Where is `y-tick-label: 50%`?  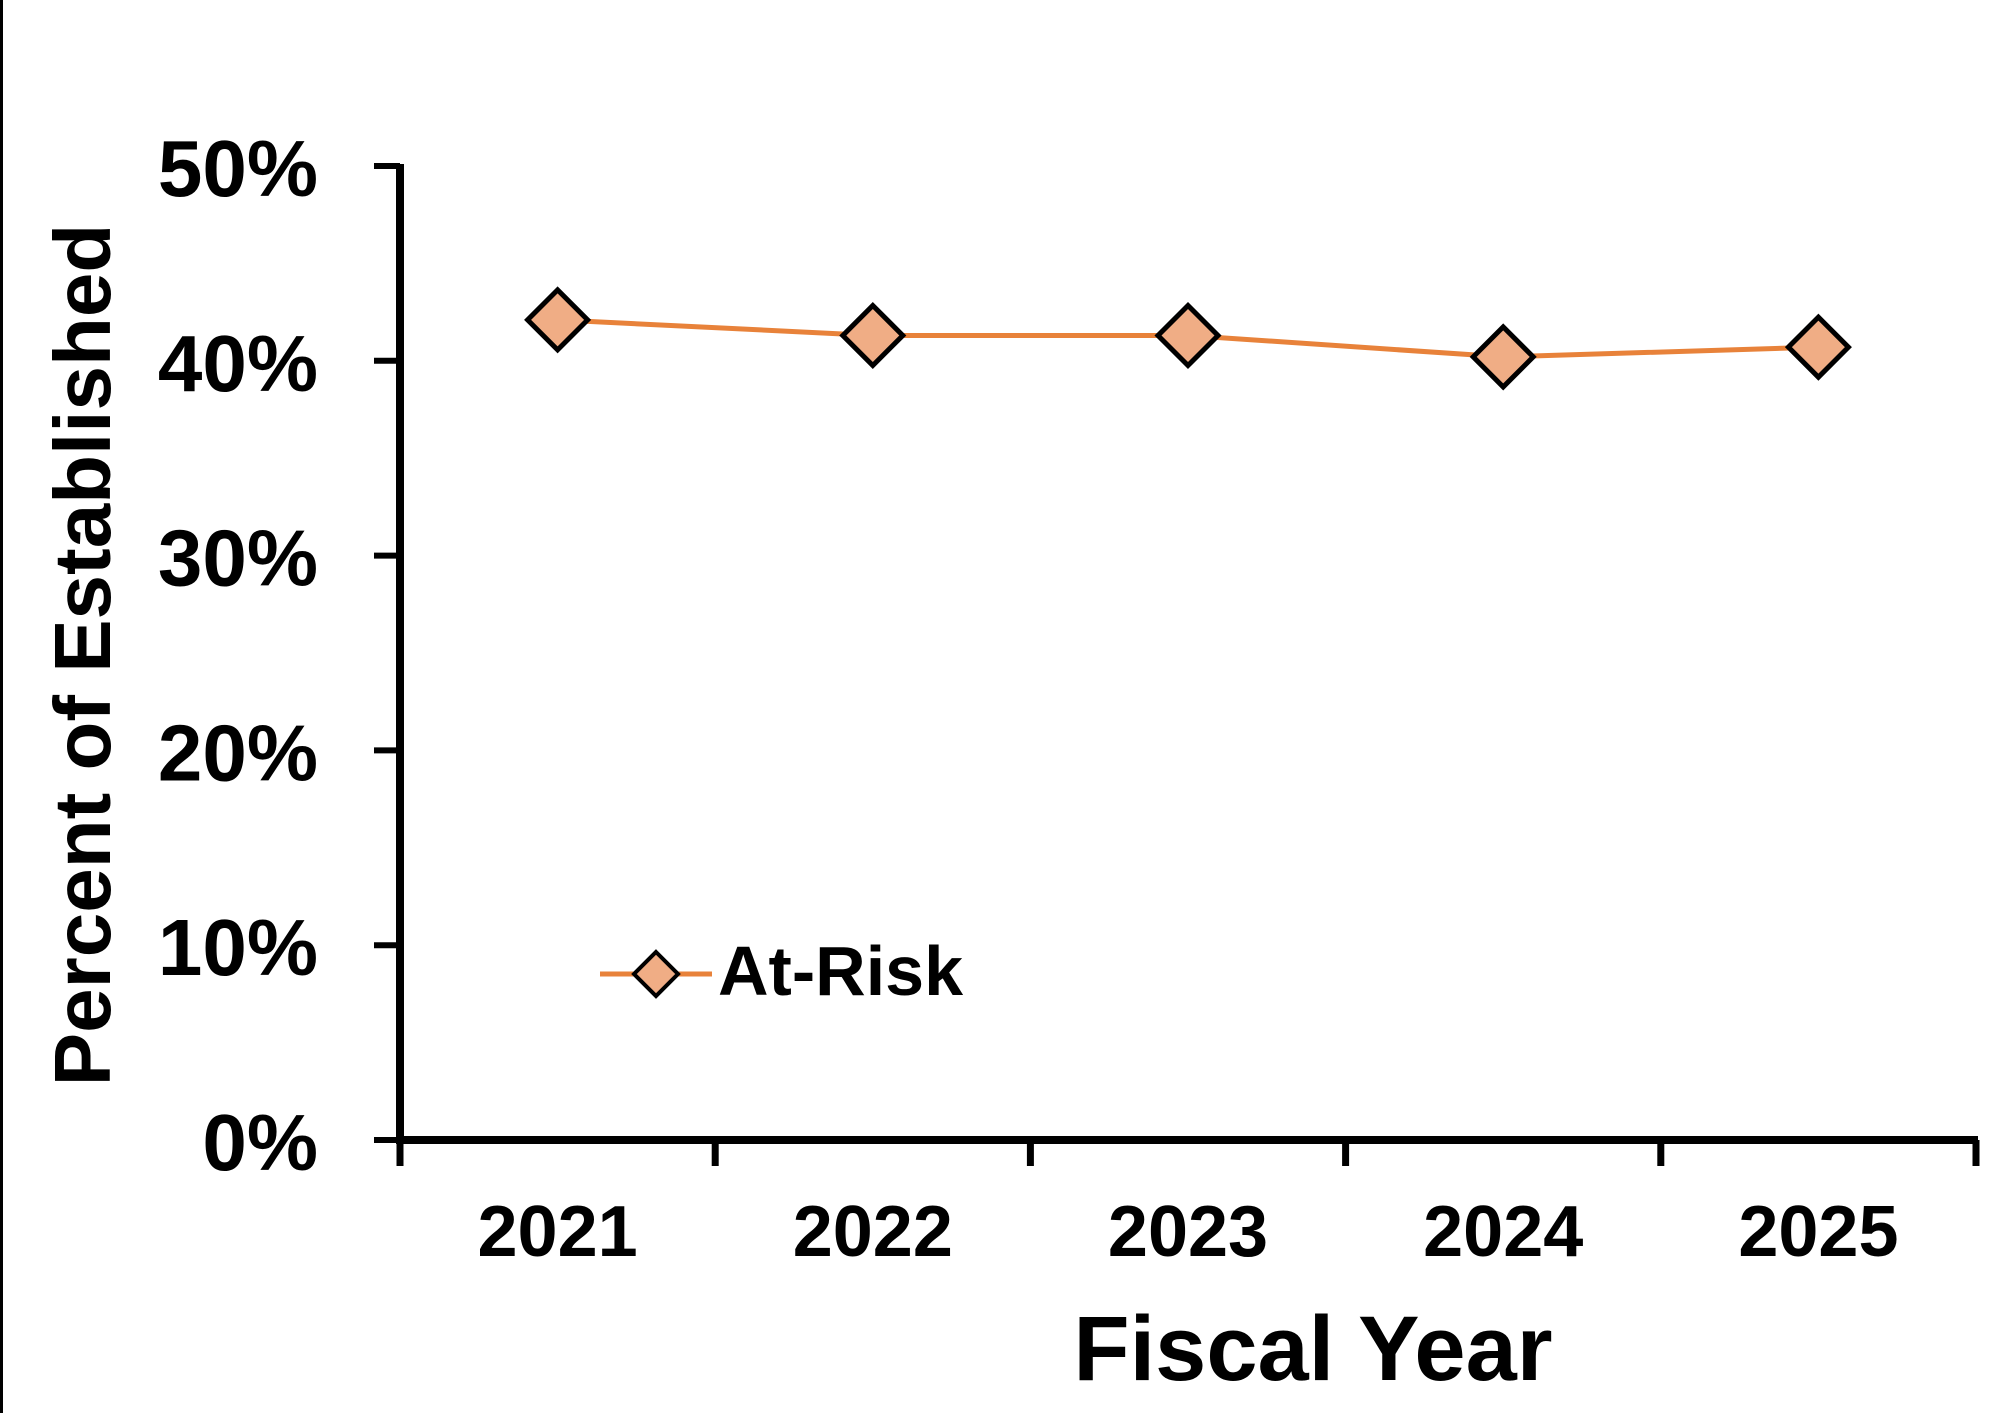 y-tick-label: 50% is located at coordinates (238, 168).